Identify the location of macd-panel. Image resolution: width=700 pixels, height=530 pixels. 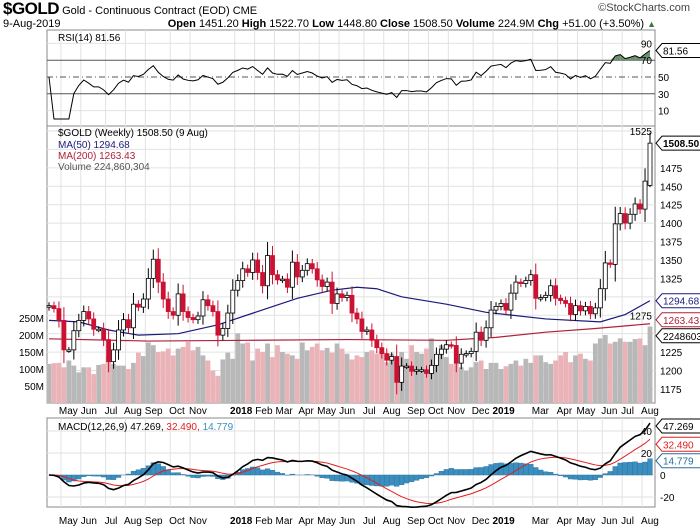
(350, 465).